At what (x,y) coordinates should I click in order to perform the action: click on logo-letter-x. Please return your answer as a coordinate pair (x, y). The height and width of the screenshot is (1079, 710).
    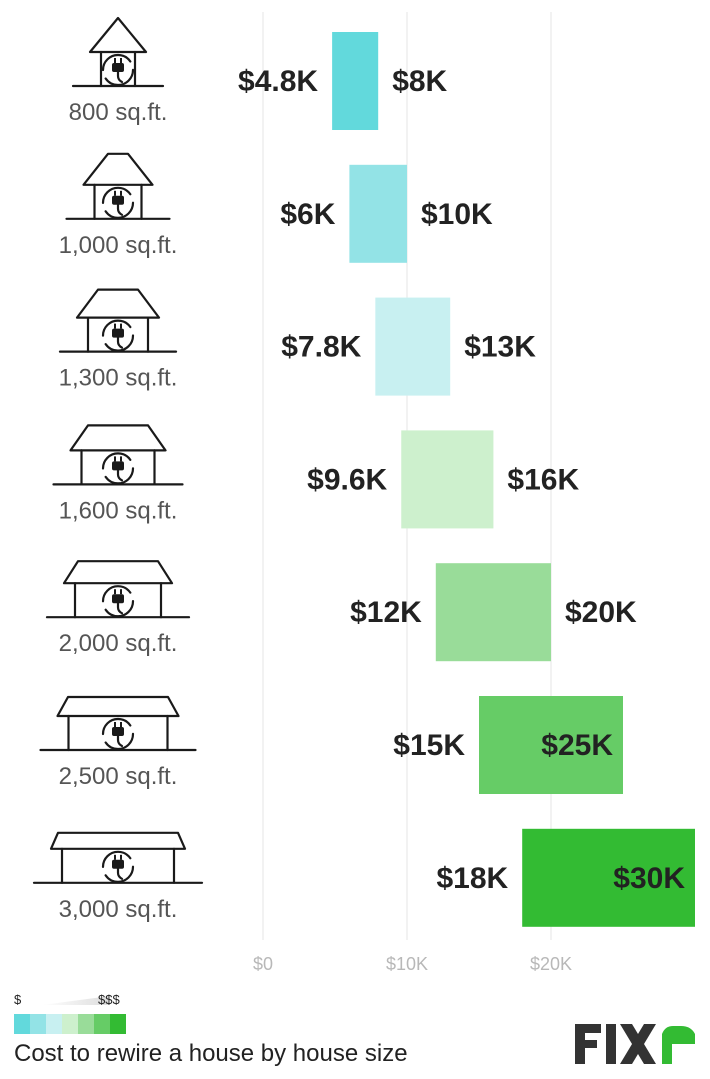
    Looking at the image, I should click on (638, 1044).